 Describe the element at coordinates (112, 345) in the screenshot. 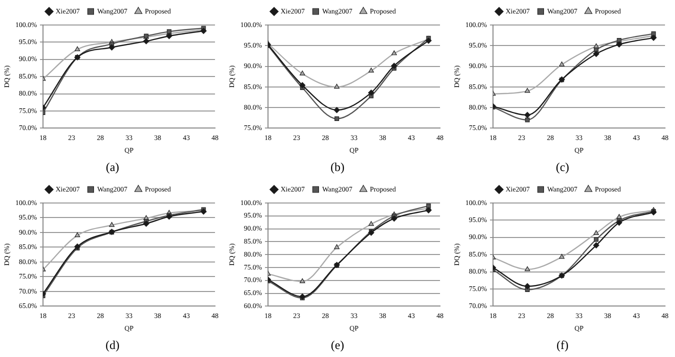

I see `text: (d)` at that location.